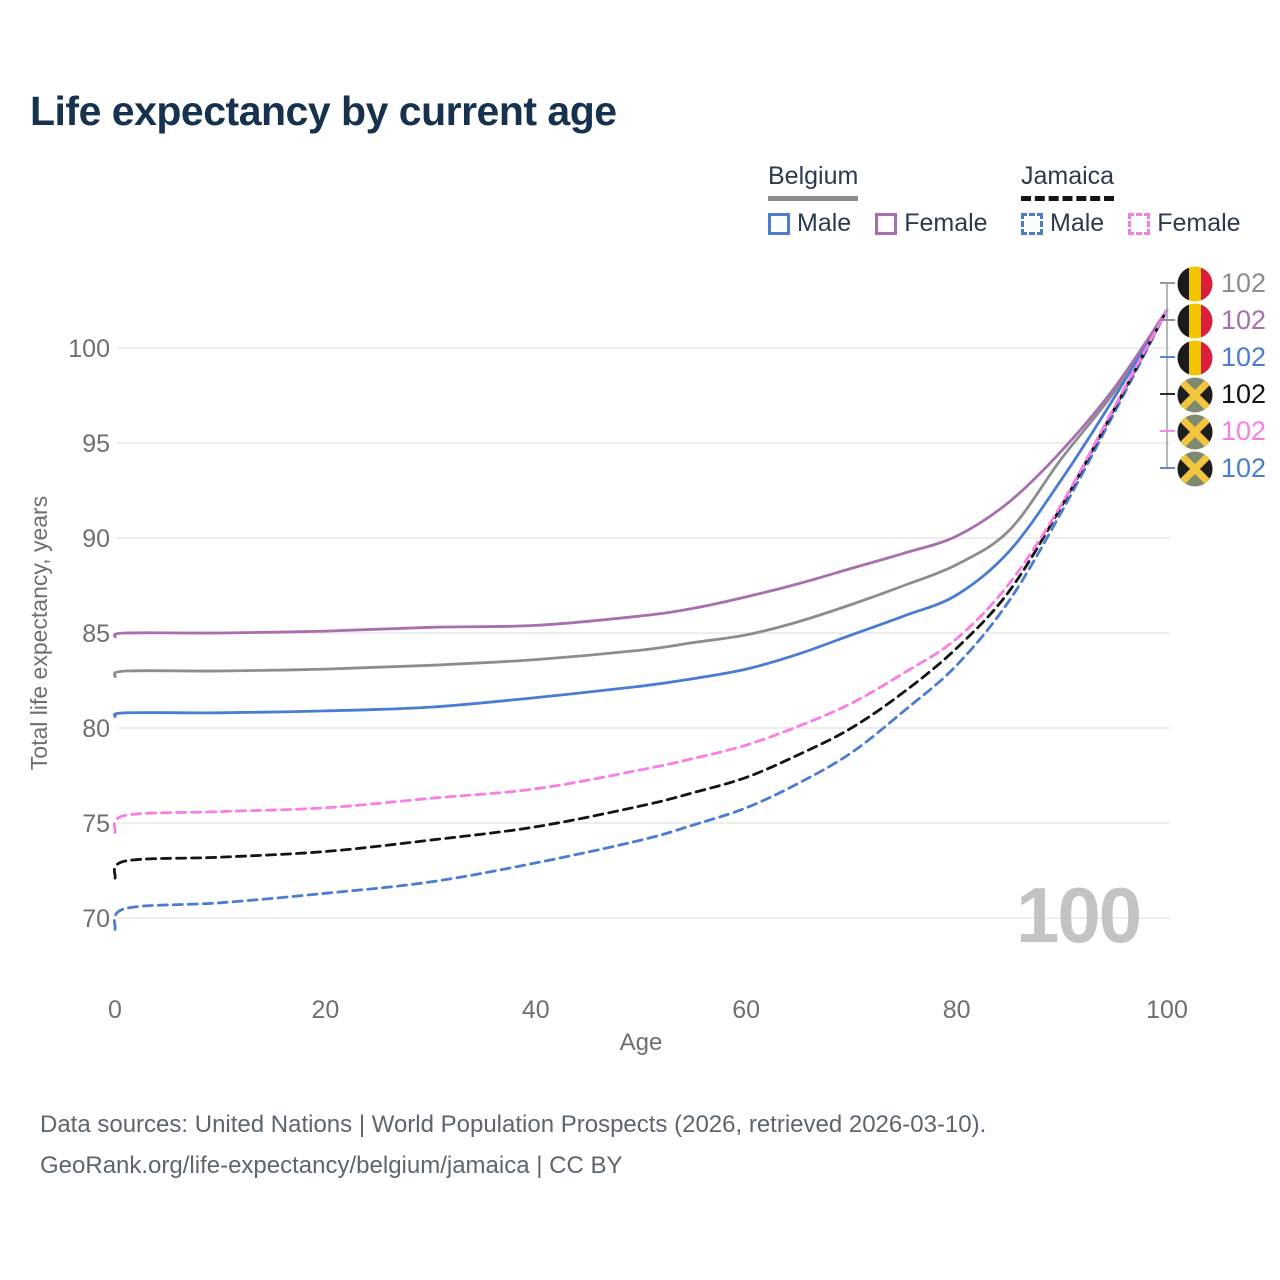 This screenshot has width=1280, height=1280. Describe the element at coordinates (96, 824) in the screenshot. I see `y-tick-label: 75` at that location.